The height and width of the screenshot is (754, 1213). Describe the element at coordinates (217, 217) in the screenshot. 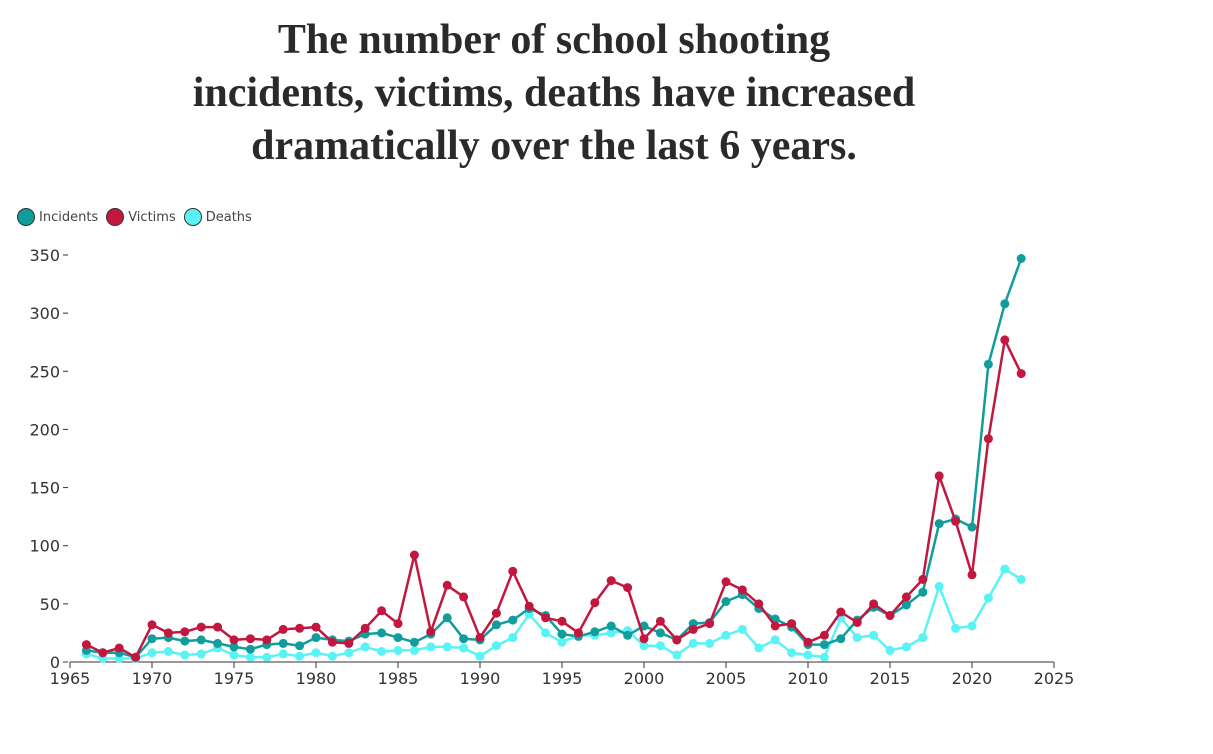

I see `legend-item-deaths: Deaths` at that location.